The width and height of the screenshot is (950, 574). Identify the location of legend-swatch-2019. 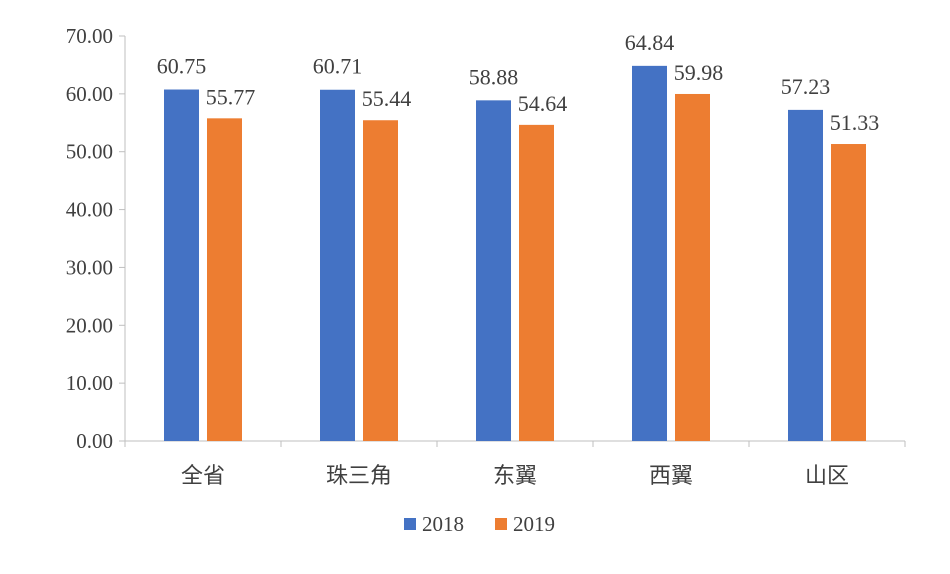
(501, 524).